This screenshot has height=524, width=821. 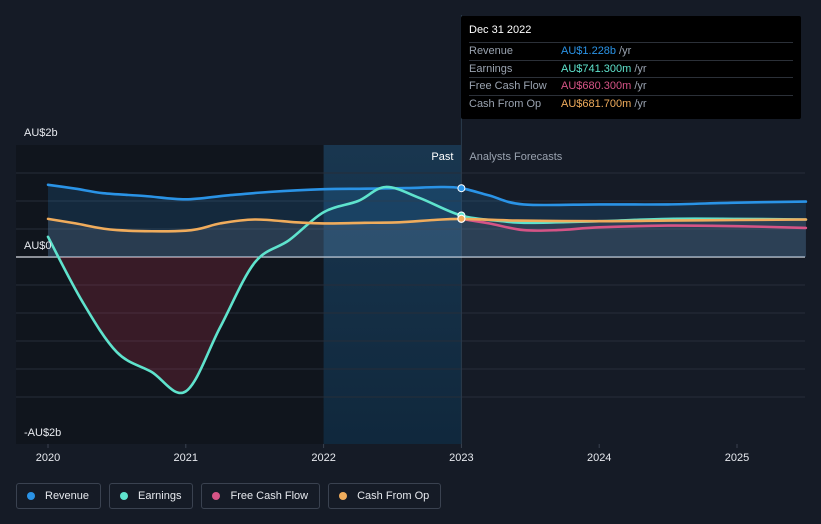 What do you see at coordinates (631, 33) in the screenshot?
I see `tooltip-date: Dec 31 2022` at bounding box center [631, 33].